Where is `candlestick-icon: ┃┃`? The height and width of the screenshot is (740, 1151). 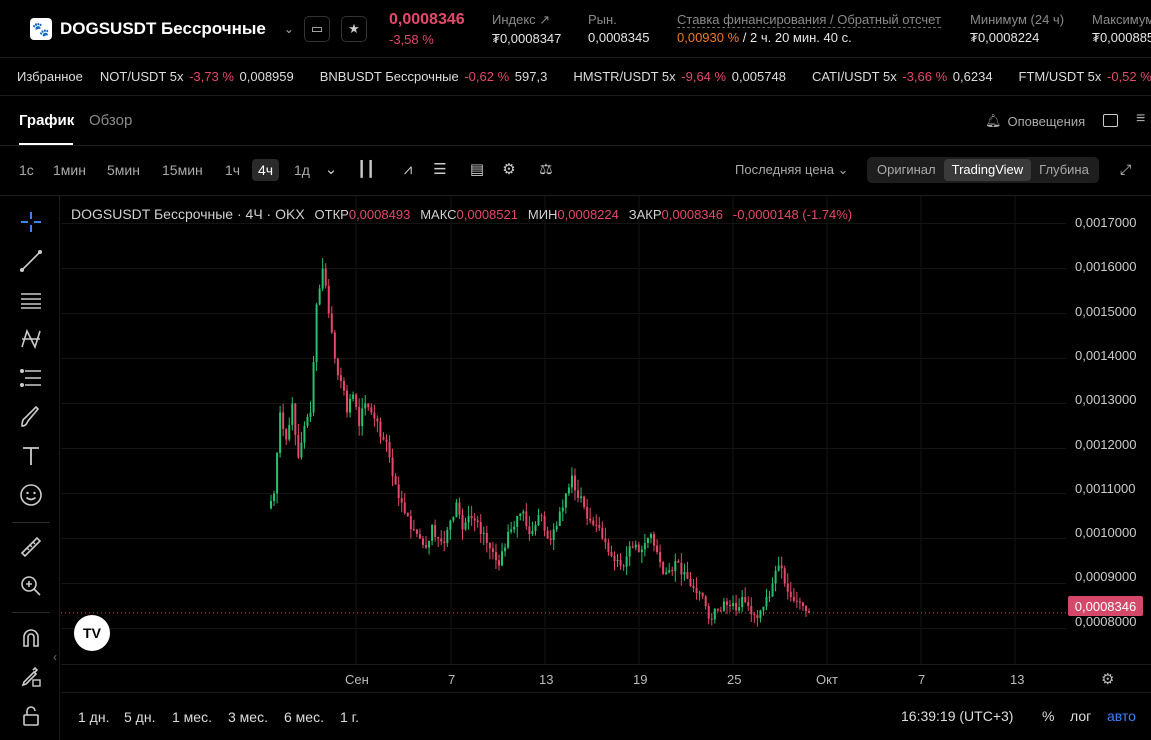
candlestick-icon: ┃┃ is located at coordinates (366, 169).